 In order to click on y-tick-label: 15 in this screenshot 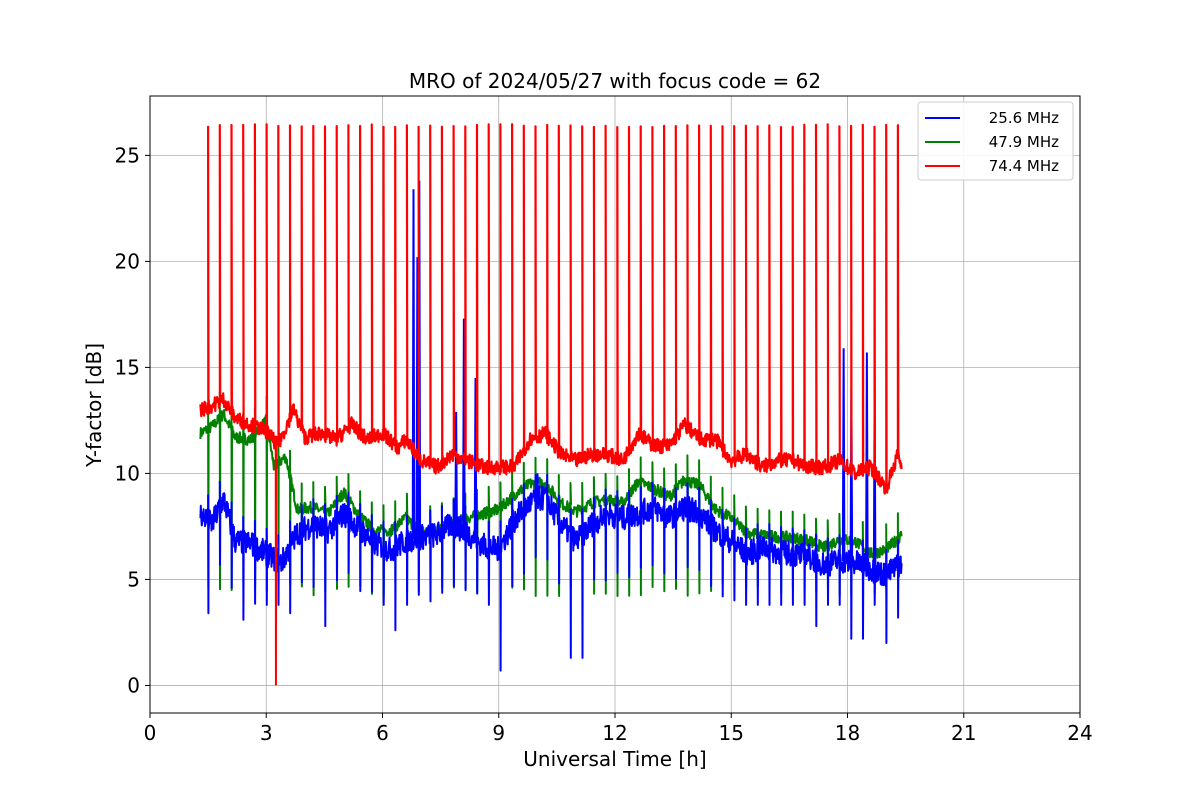, I will do `click(127, 367)`.